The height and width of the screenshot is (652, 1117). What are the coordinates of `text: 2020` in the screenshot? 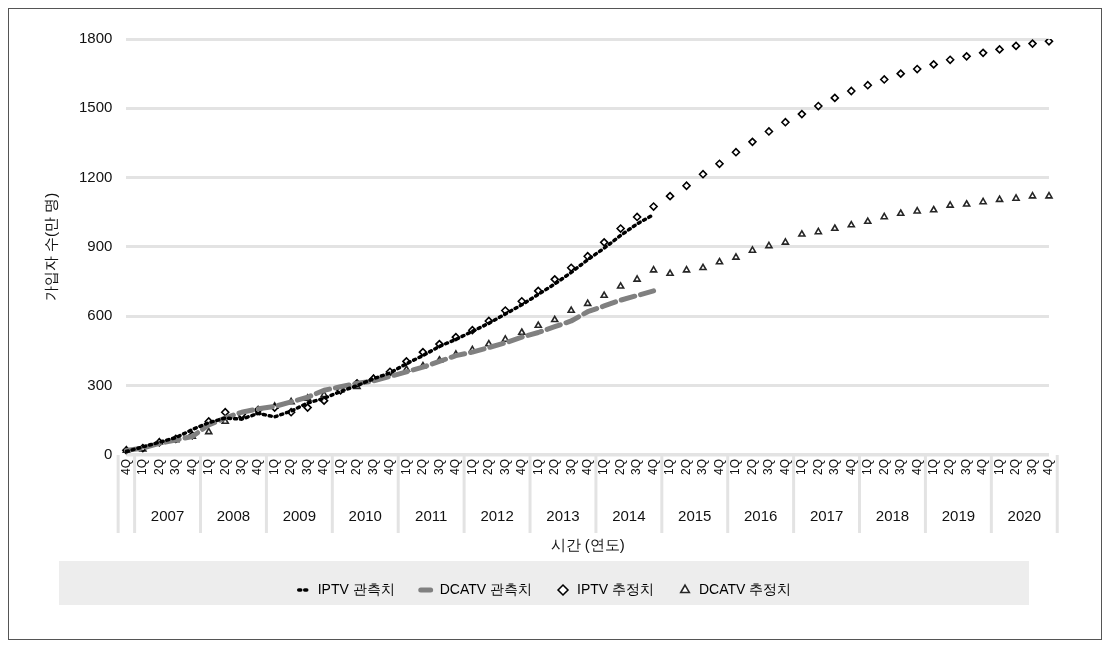 It's located at (1024, 516).